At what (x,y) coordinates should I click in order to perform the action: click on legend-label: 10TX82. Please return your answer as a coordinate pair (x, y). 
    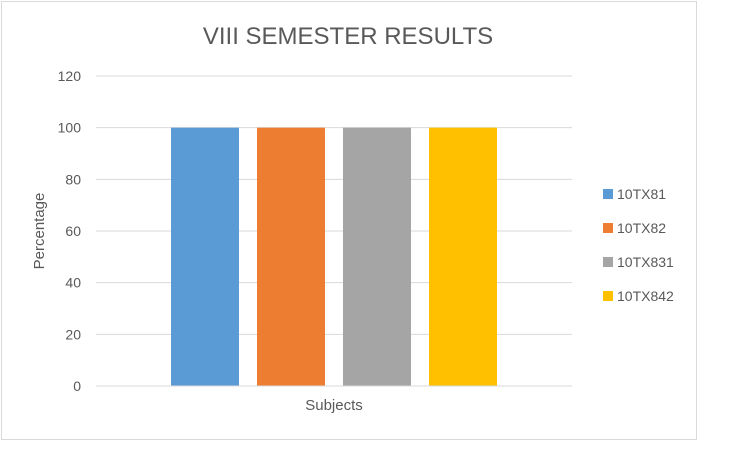
    Looking at the image, I should click on (641, 228).